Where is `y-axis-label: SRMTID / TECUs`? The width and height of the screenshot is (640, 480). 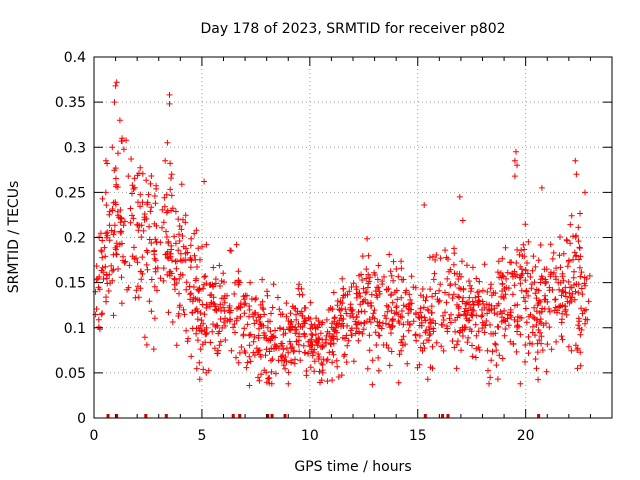
y-axis-label: SRMTID / TECUs is located at coordinates (14, 237).